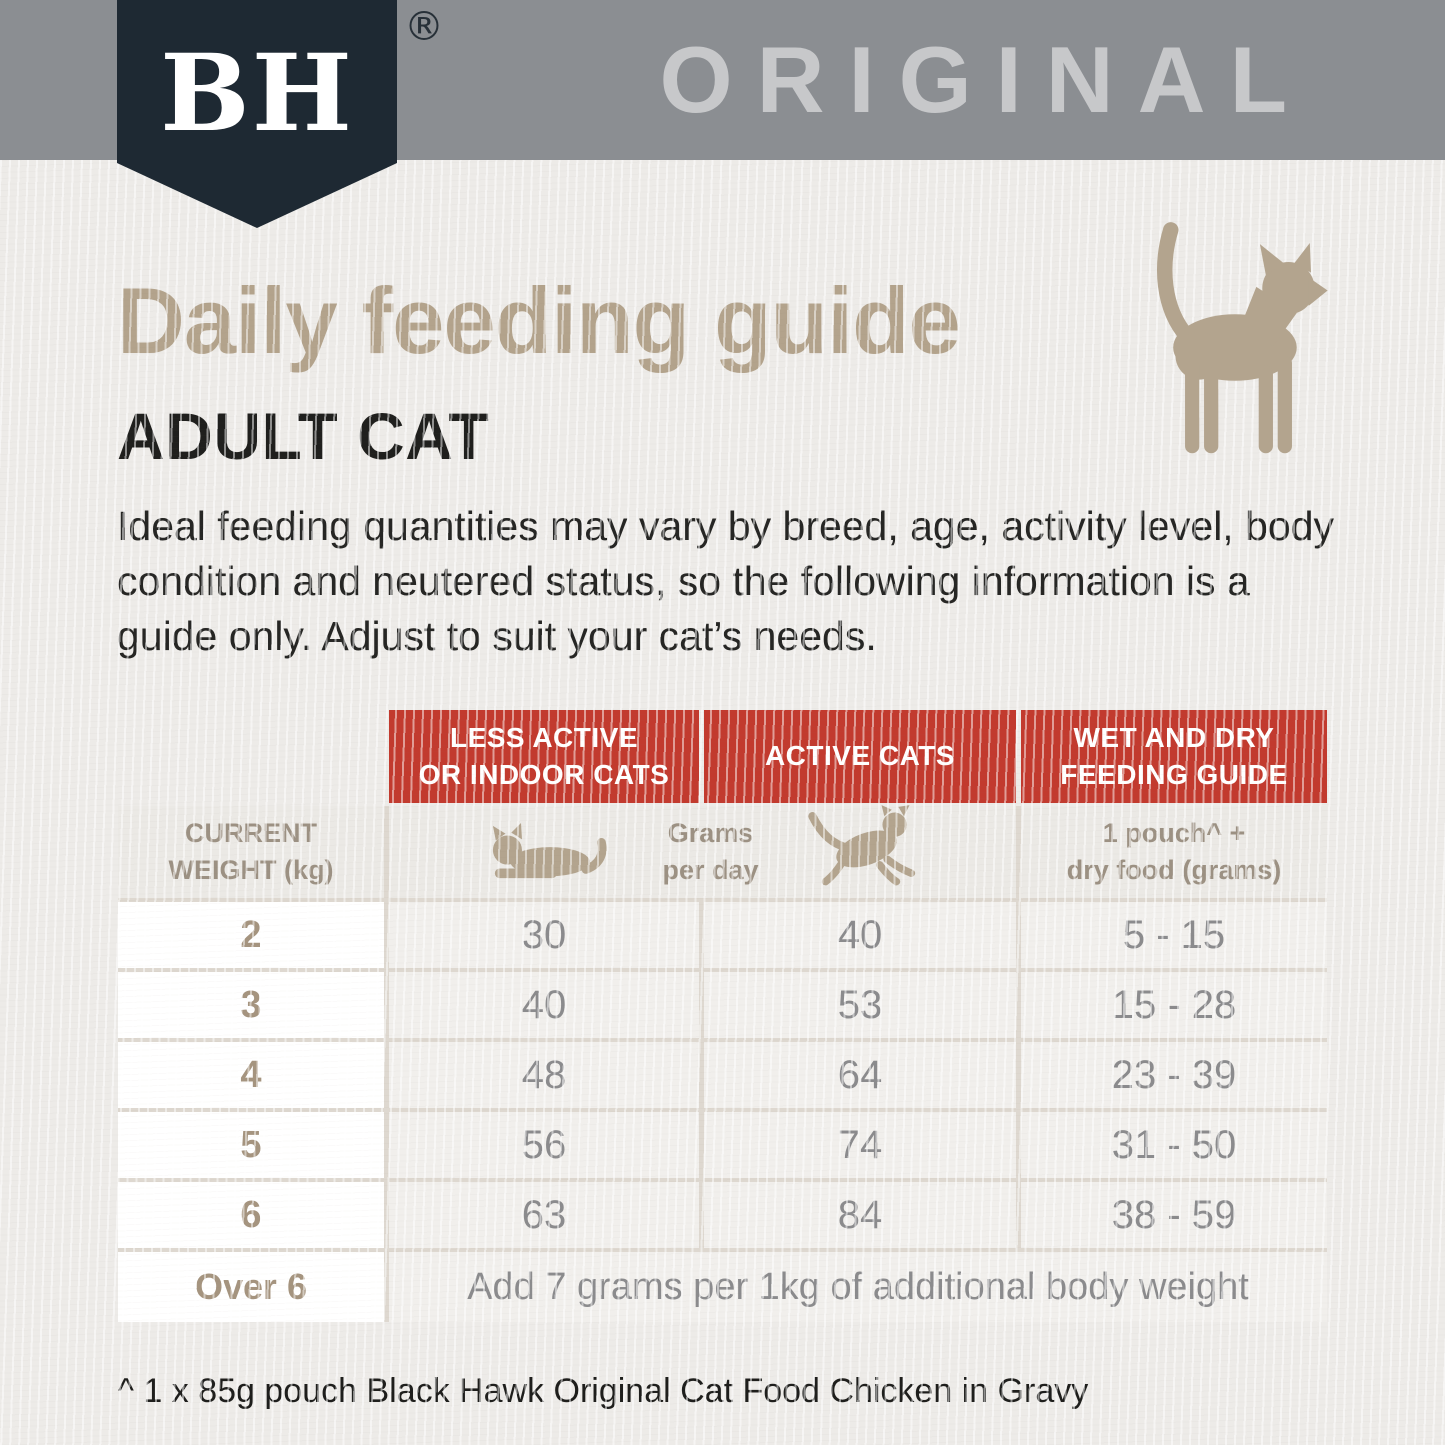 This screenshot has height=1445, width=1445. What do you see at coordinates (251, 1005) in the screenshot?
I see `weight-cell: 3` at bounding box center [251, 1005].